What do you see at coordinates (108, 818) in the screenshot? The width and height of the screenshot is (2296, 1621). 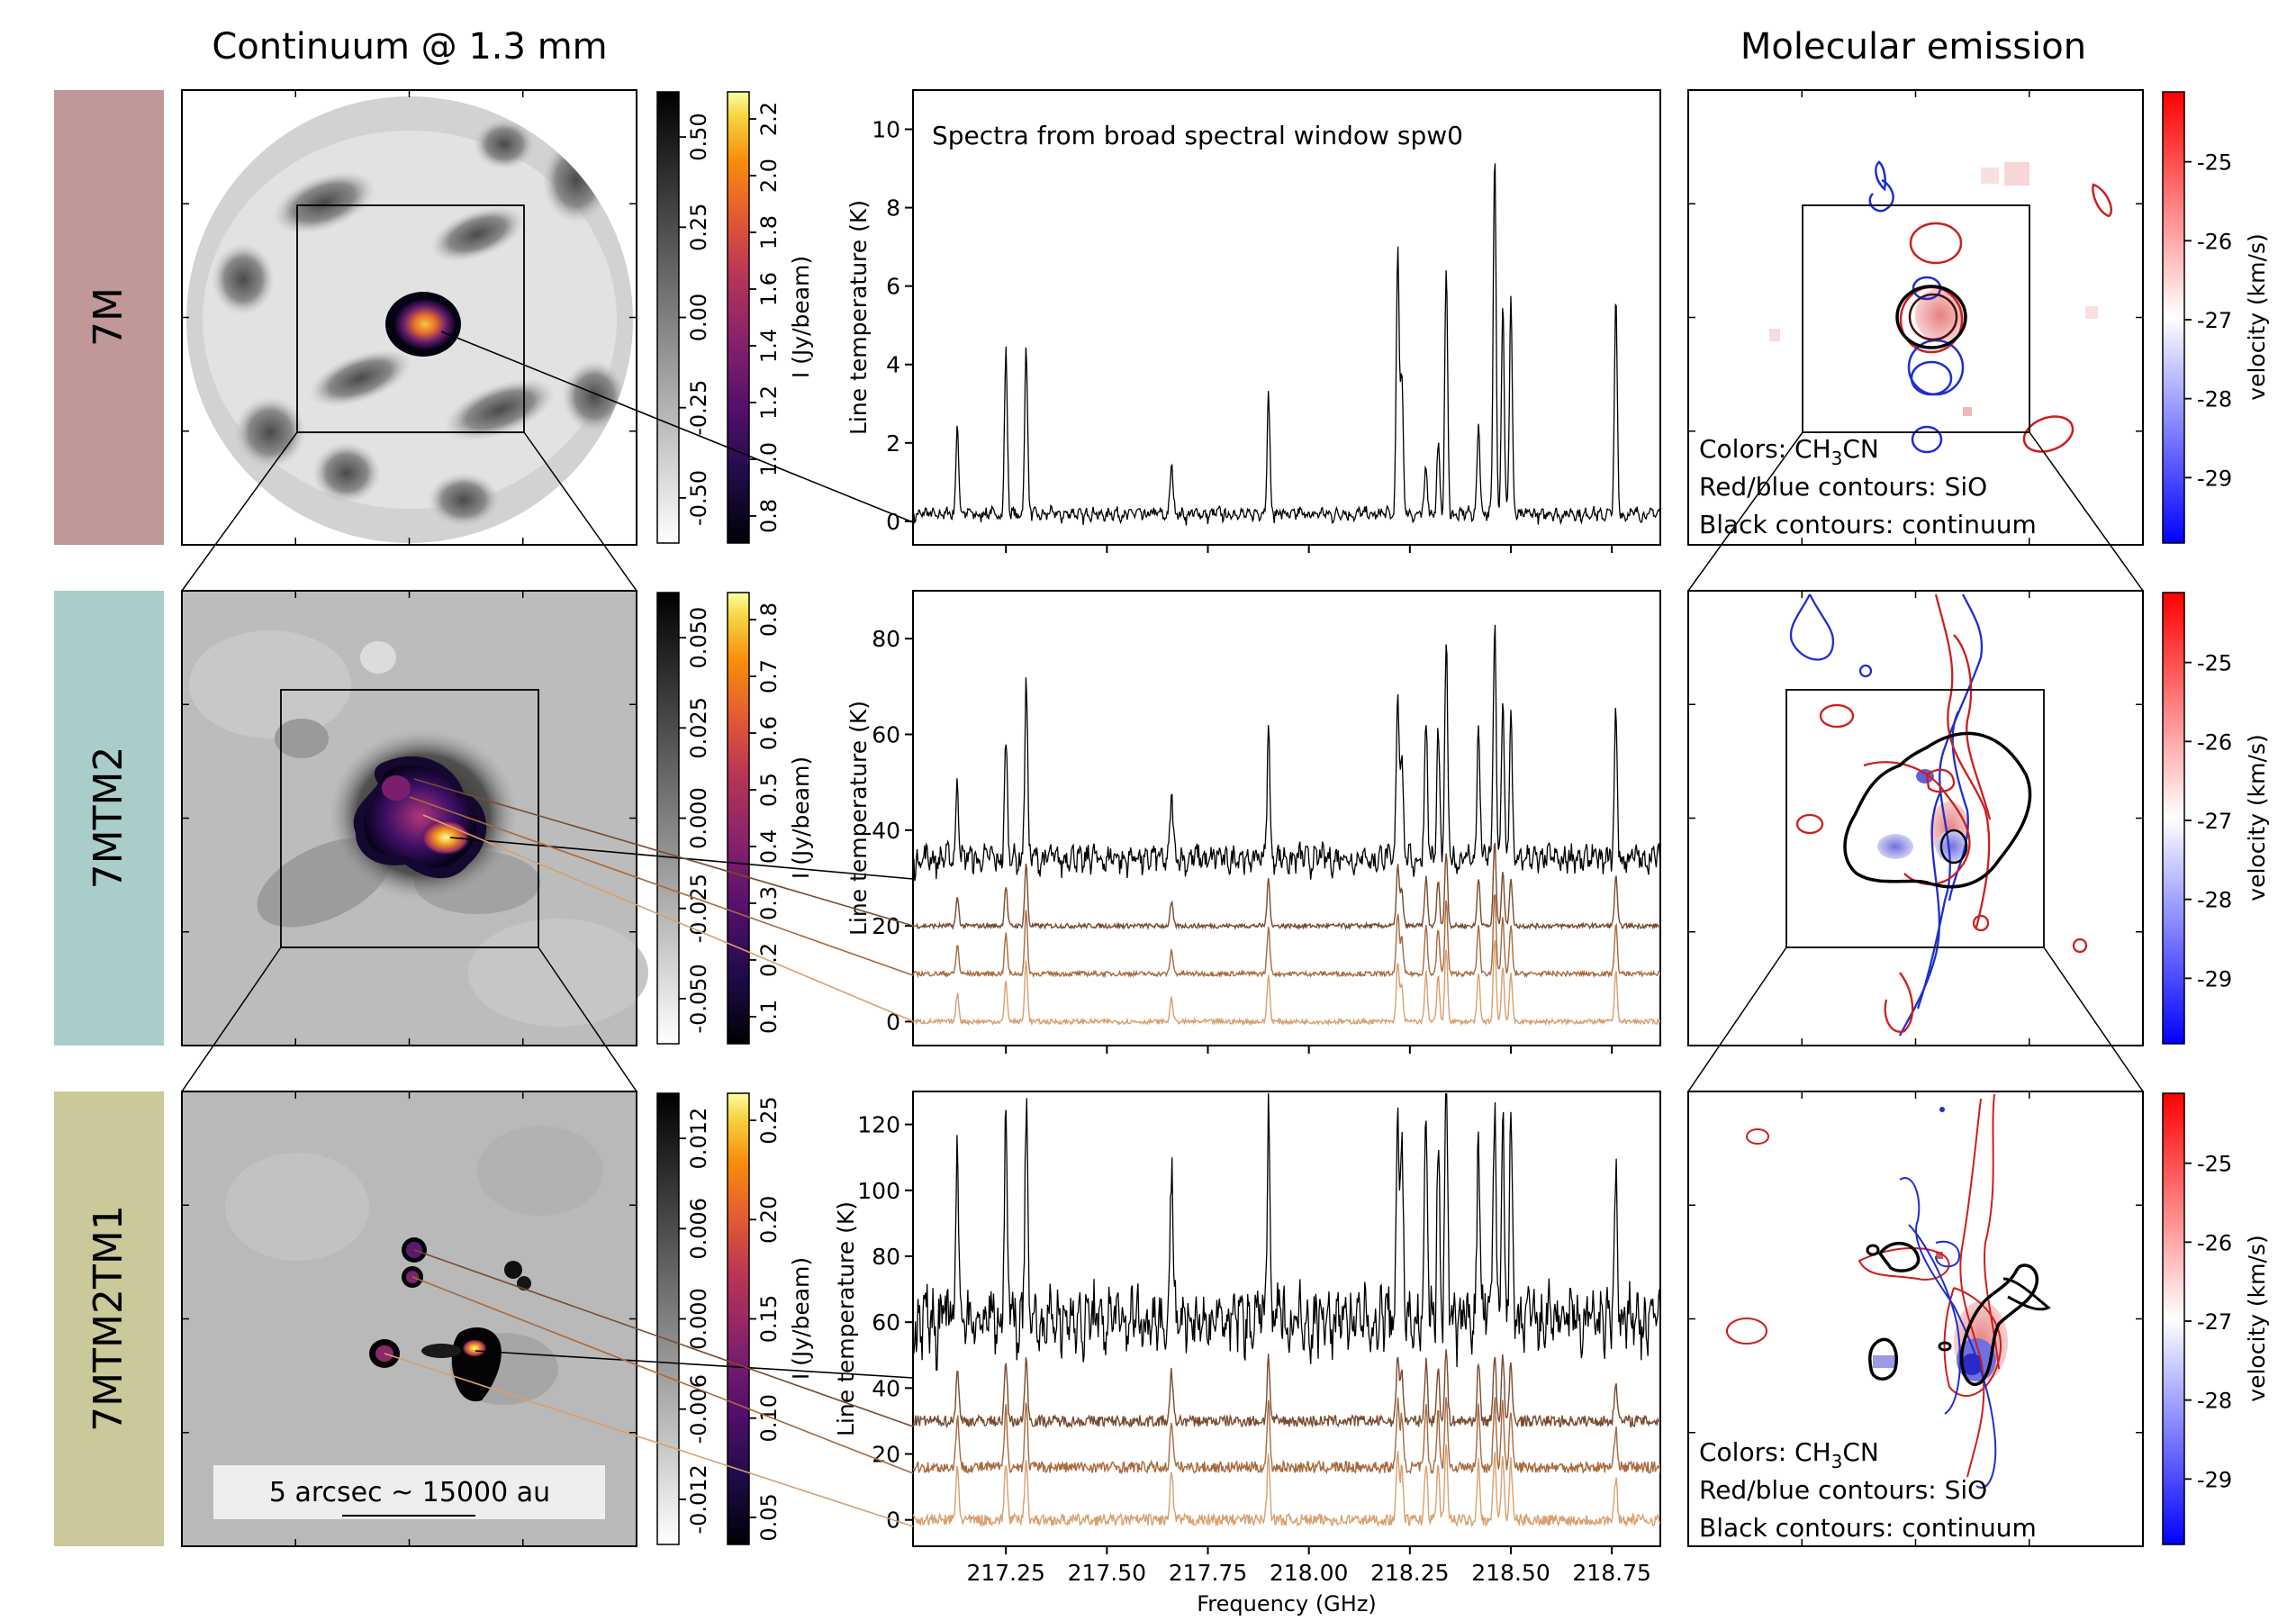 I see `row-label-text: 7MTM2` at bounding box center [108, 818].